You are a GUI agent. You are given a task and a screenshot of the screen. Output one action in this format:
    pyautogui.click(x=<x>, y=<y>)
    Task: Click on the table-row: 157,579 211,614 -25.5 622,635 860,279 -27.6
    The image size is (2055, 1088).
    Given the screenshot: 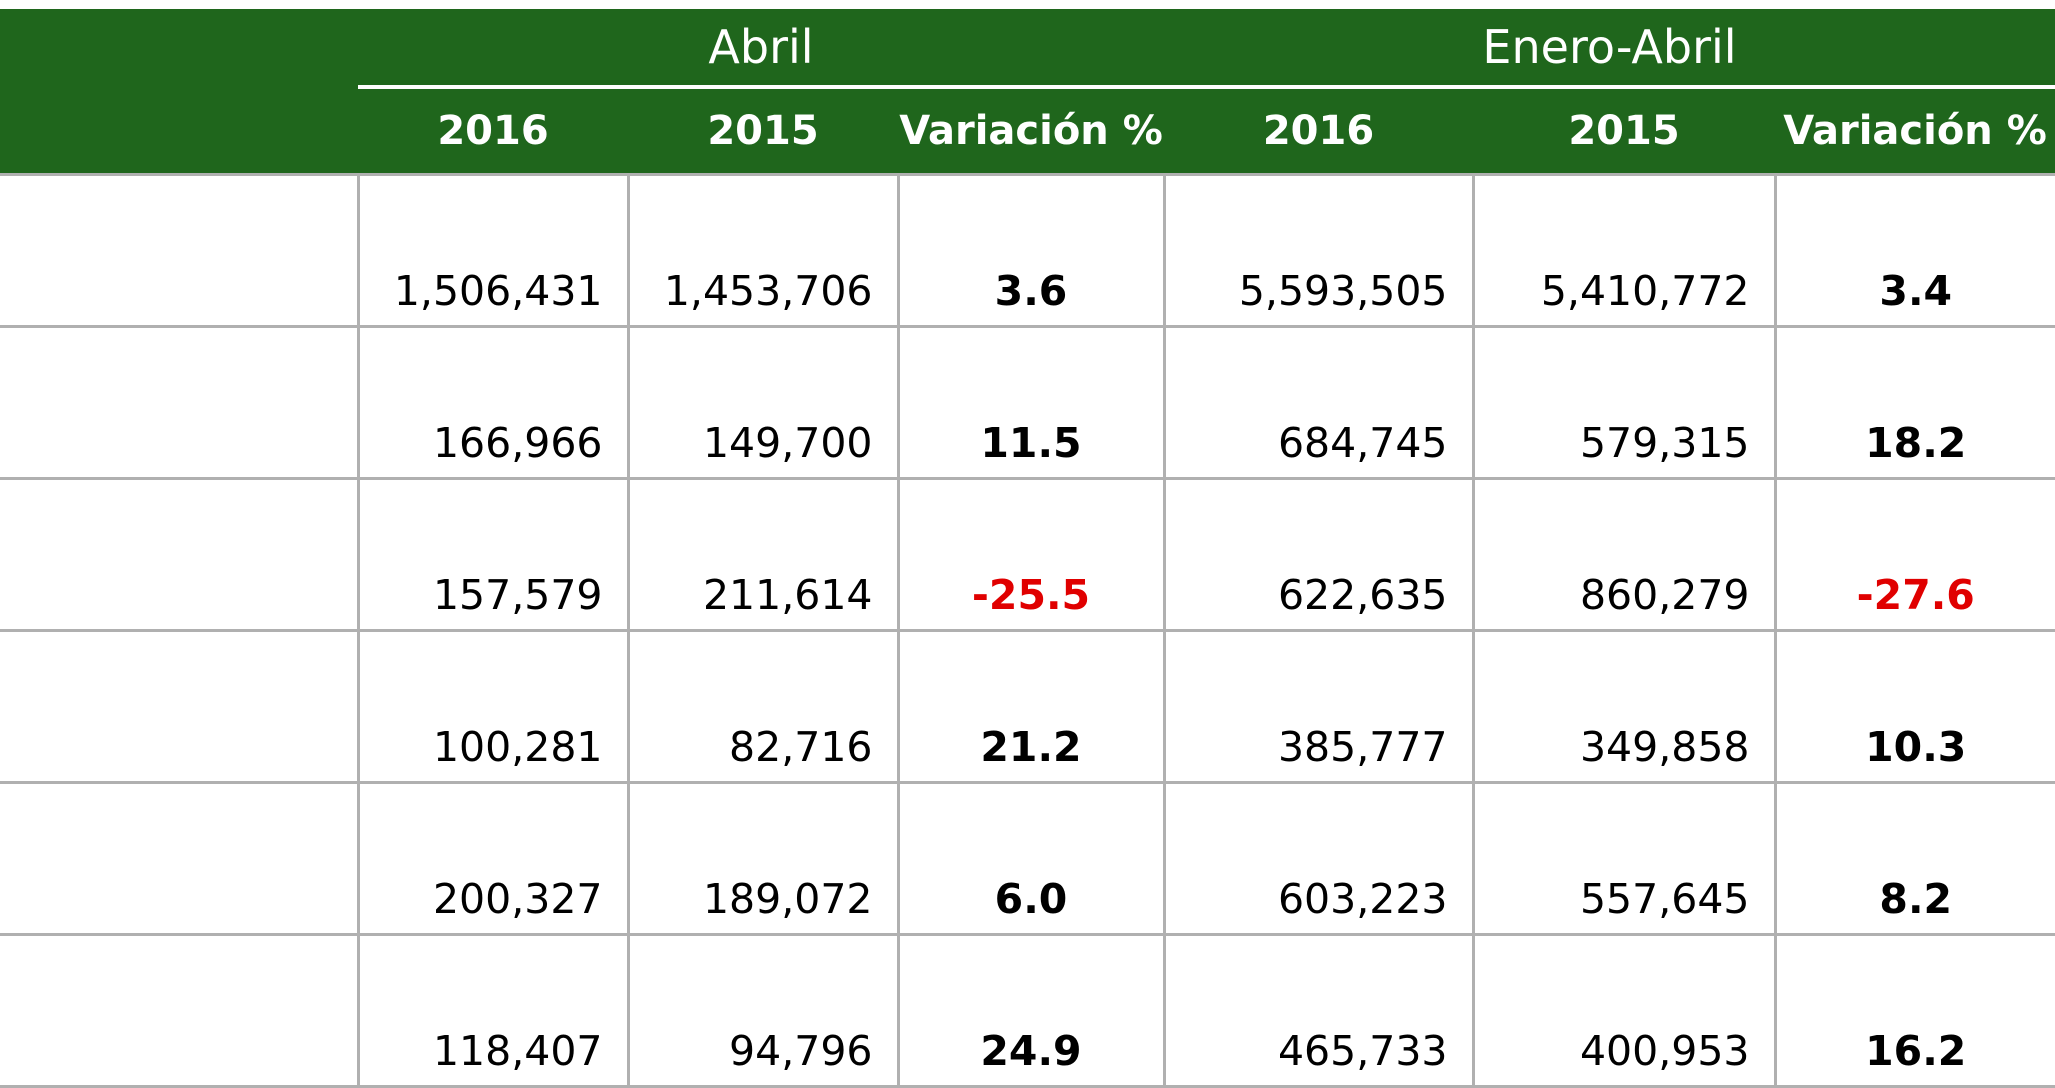 What is the action you would take?
    pyautogui.click(x=1027, y=554)
    